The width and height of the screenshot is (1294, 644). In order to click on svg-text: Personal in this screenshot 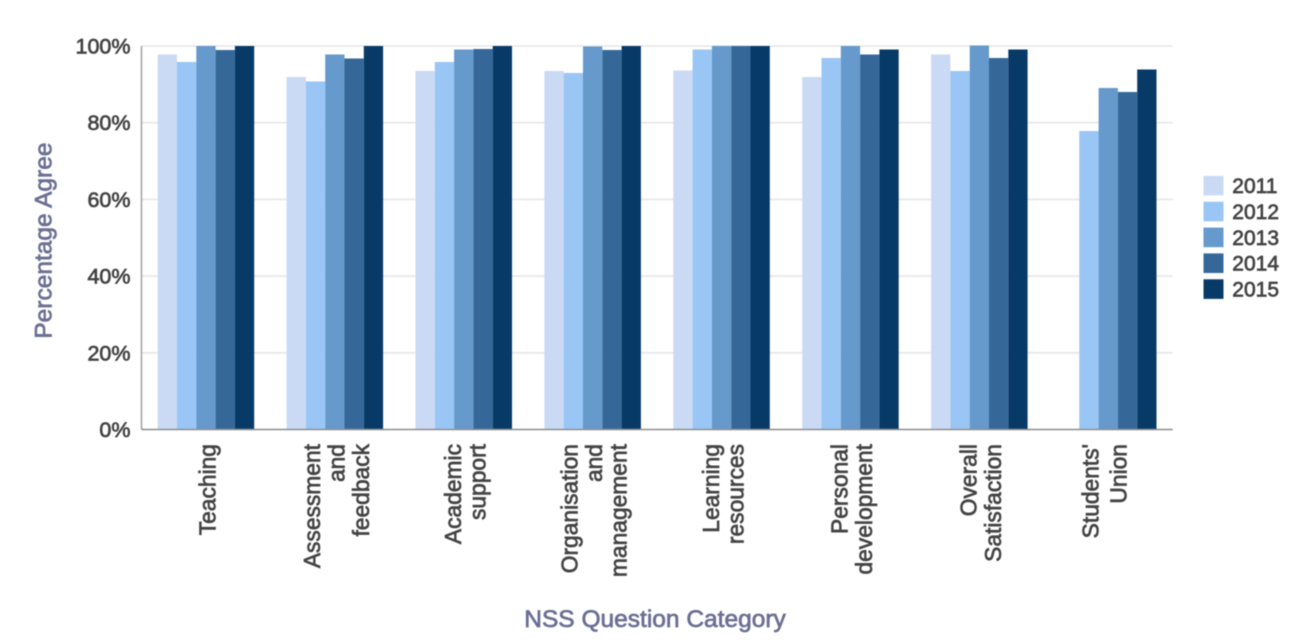, I will do `click(840, 489)`.